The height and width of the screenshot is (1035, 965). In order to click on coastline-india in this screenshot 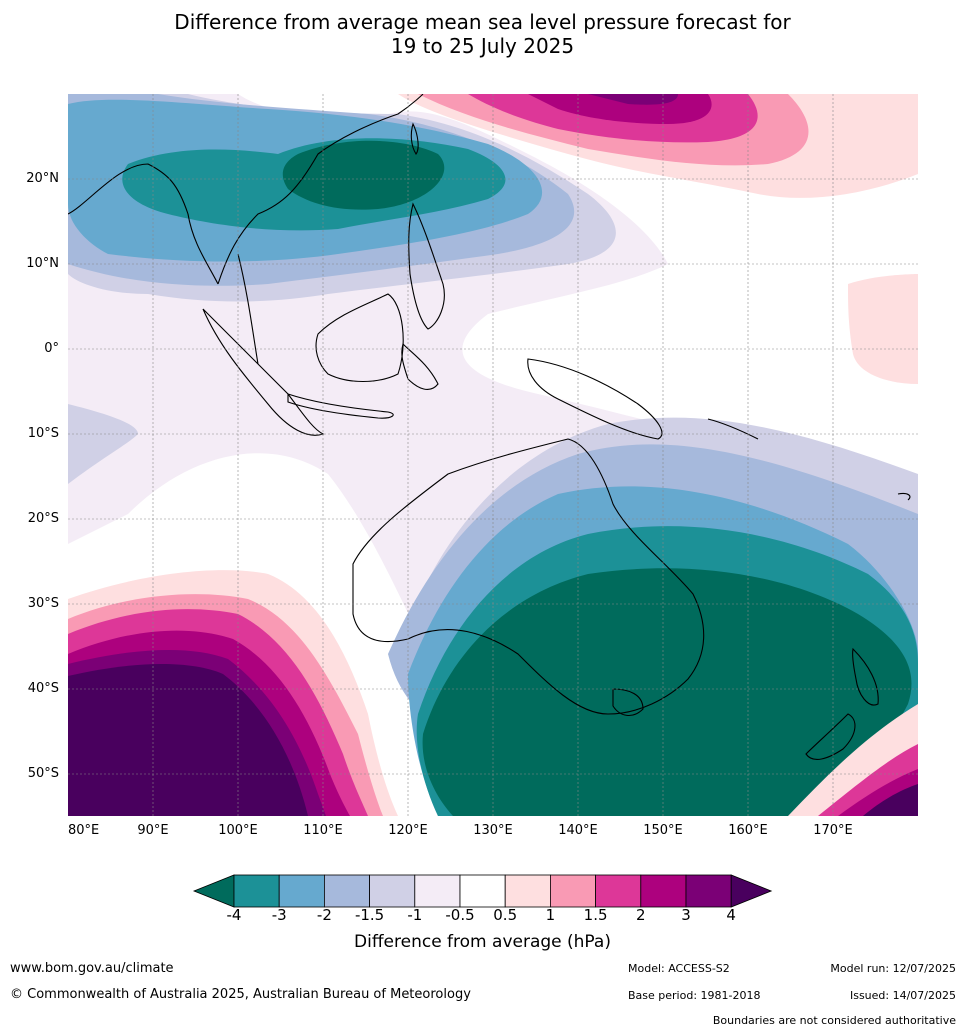, I will do `click(143, 224)`.